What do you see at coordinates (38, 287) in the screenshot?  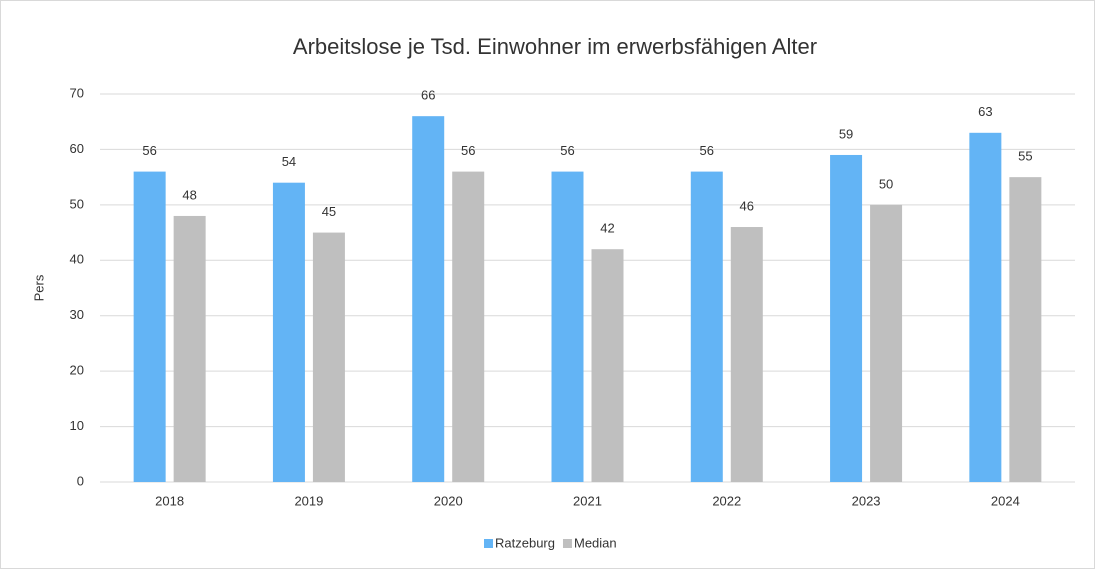 I see `y-axis-label: Pers` at bounding box center [38, 287].